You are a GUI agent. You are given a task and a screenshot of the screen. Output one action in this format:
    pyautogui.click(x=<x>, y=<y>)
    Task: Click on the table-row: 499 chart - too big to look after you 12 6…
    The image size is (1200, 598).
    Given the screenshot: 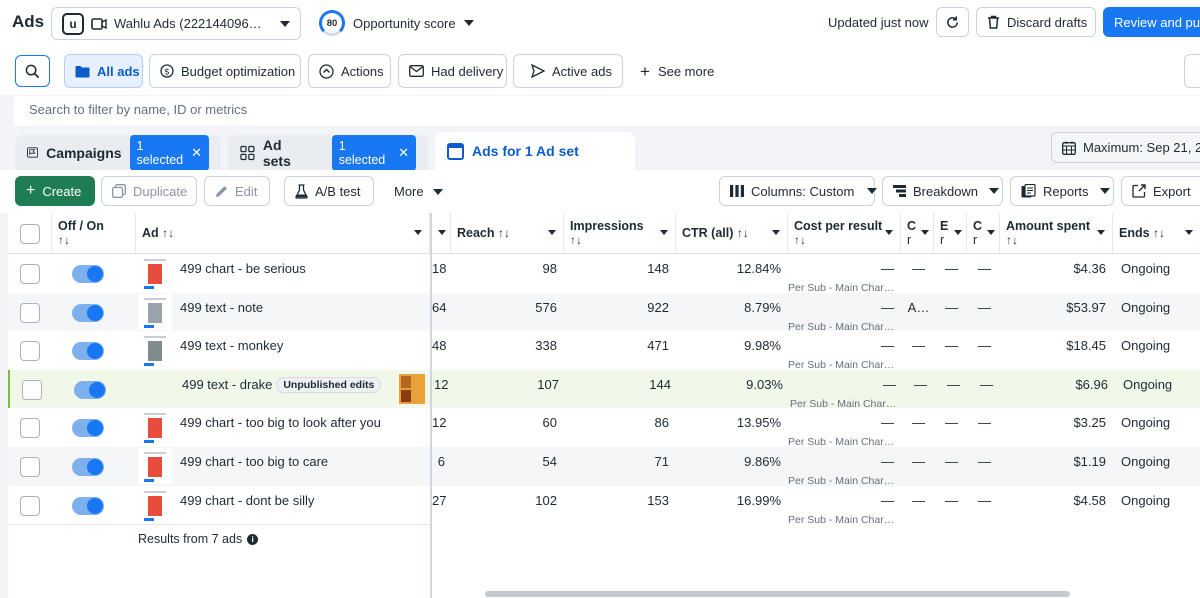 What is the action you would take?
    pyautogui.click(x=604, y=428)
    